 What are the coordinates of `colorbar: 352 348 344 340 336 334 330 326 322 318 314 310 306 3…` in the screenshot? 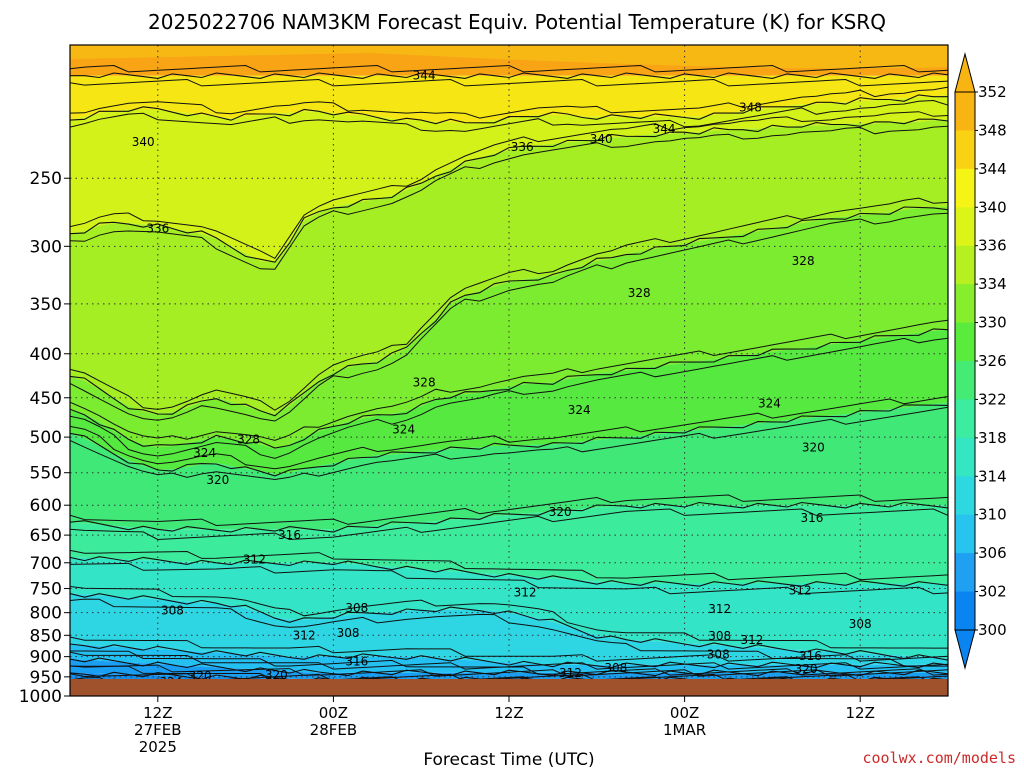 It's located at (980, 361).